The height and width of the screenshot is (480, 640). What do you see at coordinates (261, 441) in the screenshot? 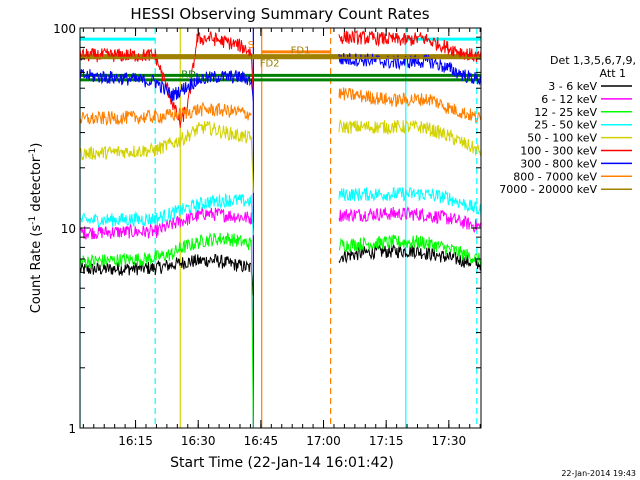
I see `x-tick-label: 16:45` at bounding box center [261, 441].